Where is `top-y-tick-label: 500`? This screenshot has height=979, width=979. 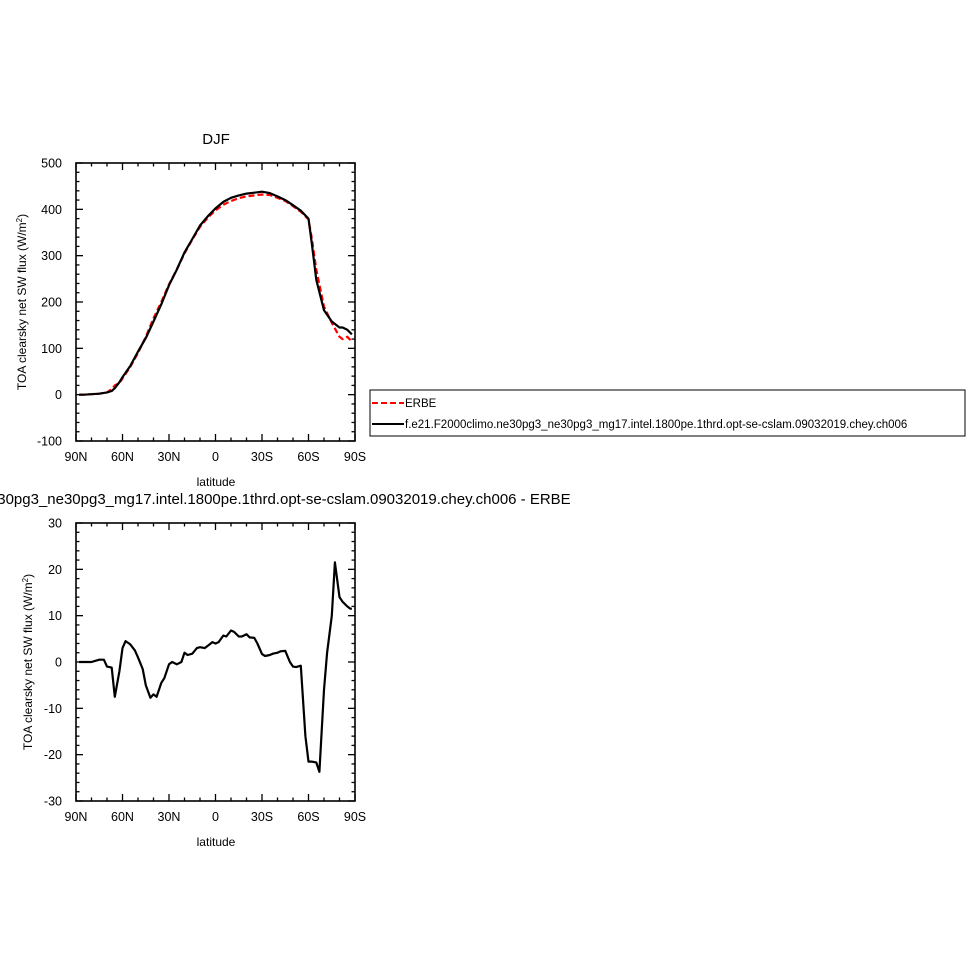 top-y-tick-label: 500 is located at coordinates (51, 164).